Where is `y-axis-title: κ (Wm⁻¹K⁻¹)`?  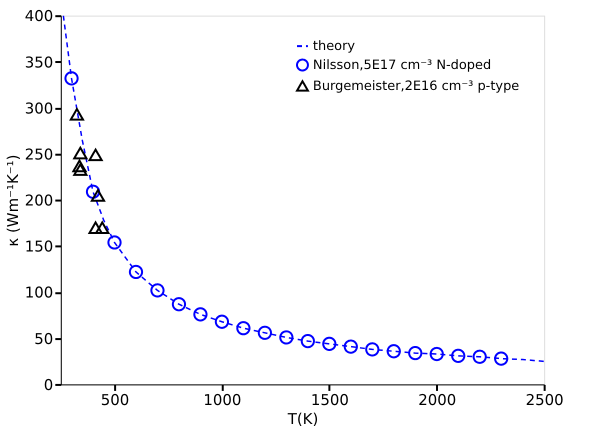 y-axis-title: κ (Wm⁻¹K⁻¹) is located at coordinates (13, 200).